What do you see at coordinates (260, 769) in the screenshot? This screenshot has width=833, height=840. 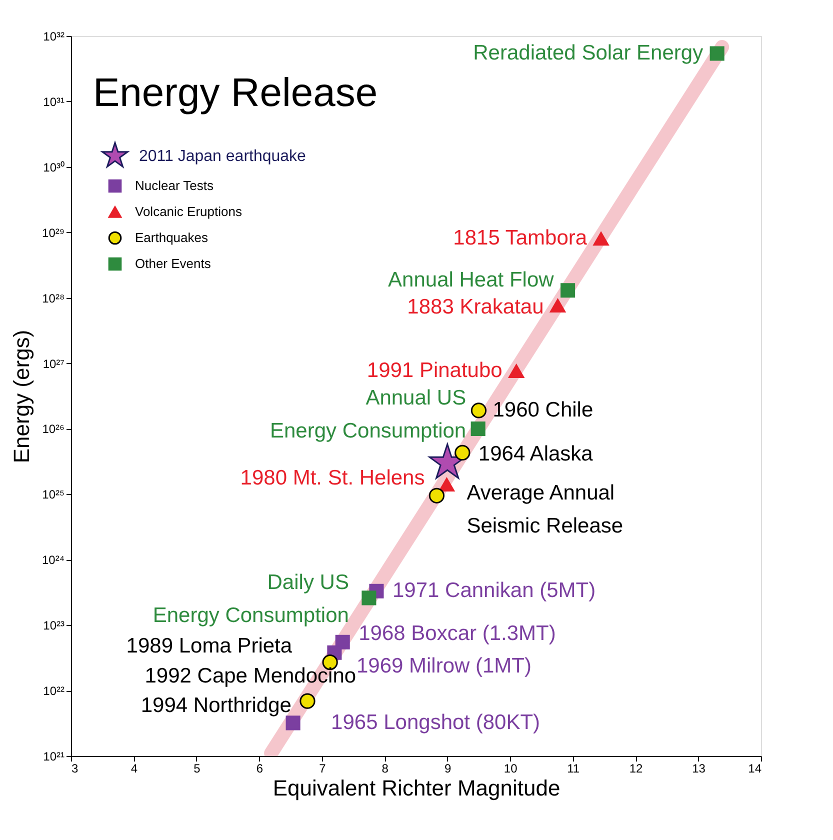 I see `x-tick-label: 6` at bounding box center [260, 769].